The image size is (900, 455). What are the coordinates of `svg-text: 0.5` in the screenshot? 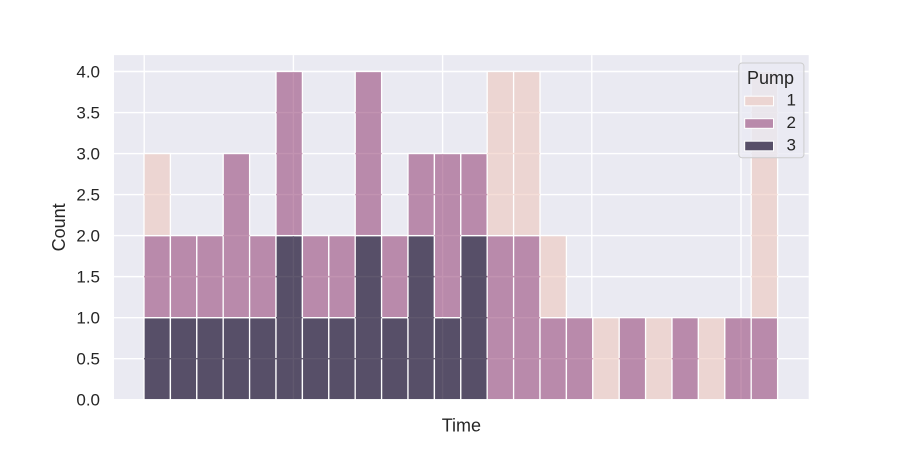 It's located at (88, 359).